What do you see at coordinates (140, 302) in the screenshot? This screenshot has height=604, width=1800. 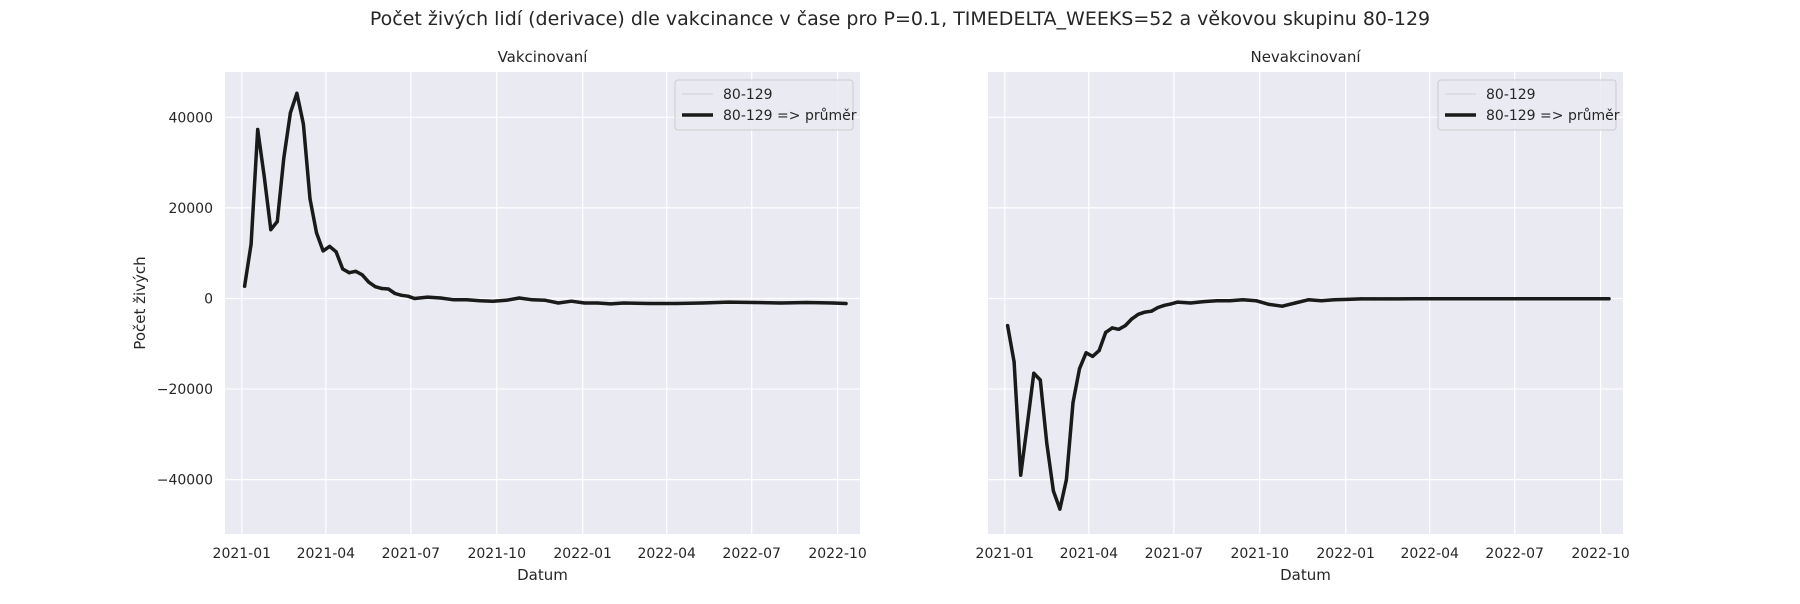 I see `y-axis-label: Počet živých` at bounding box center [140, 302].